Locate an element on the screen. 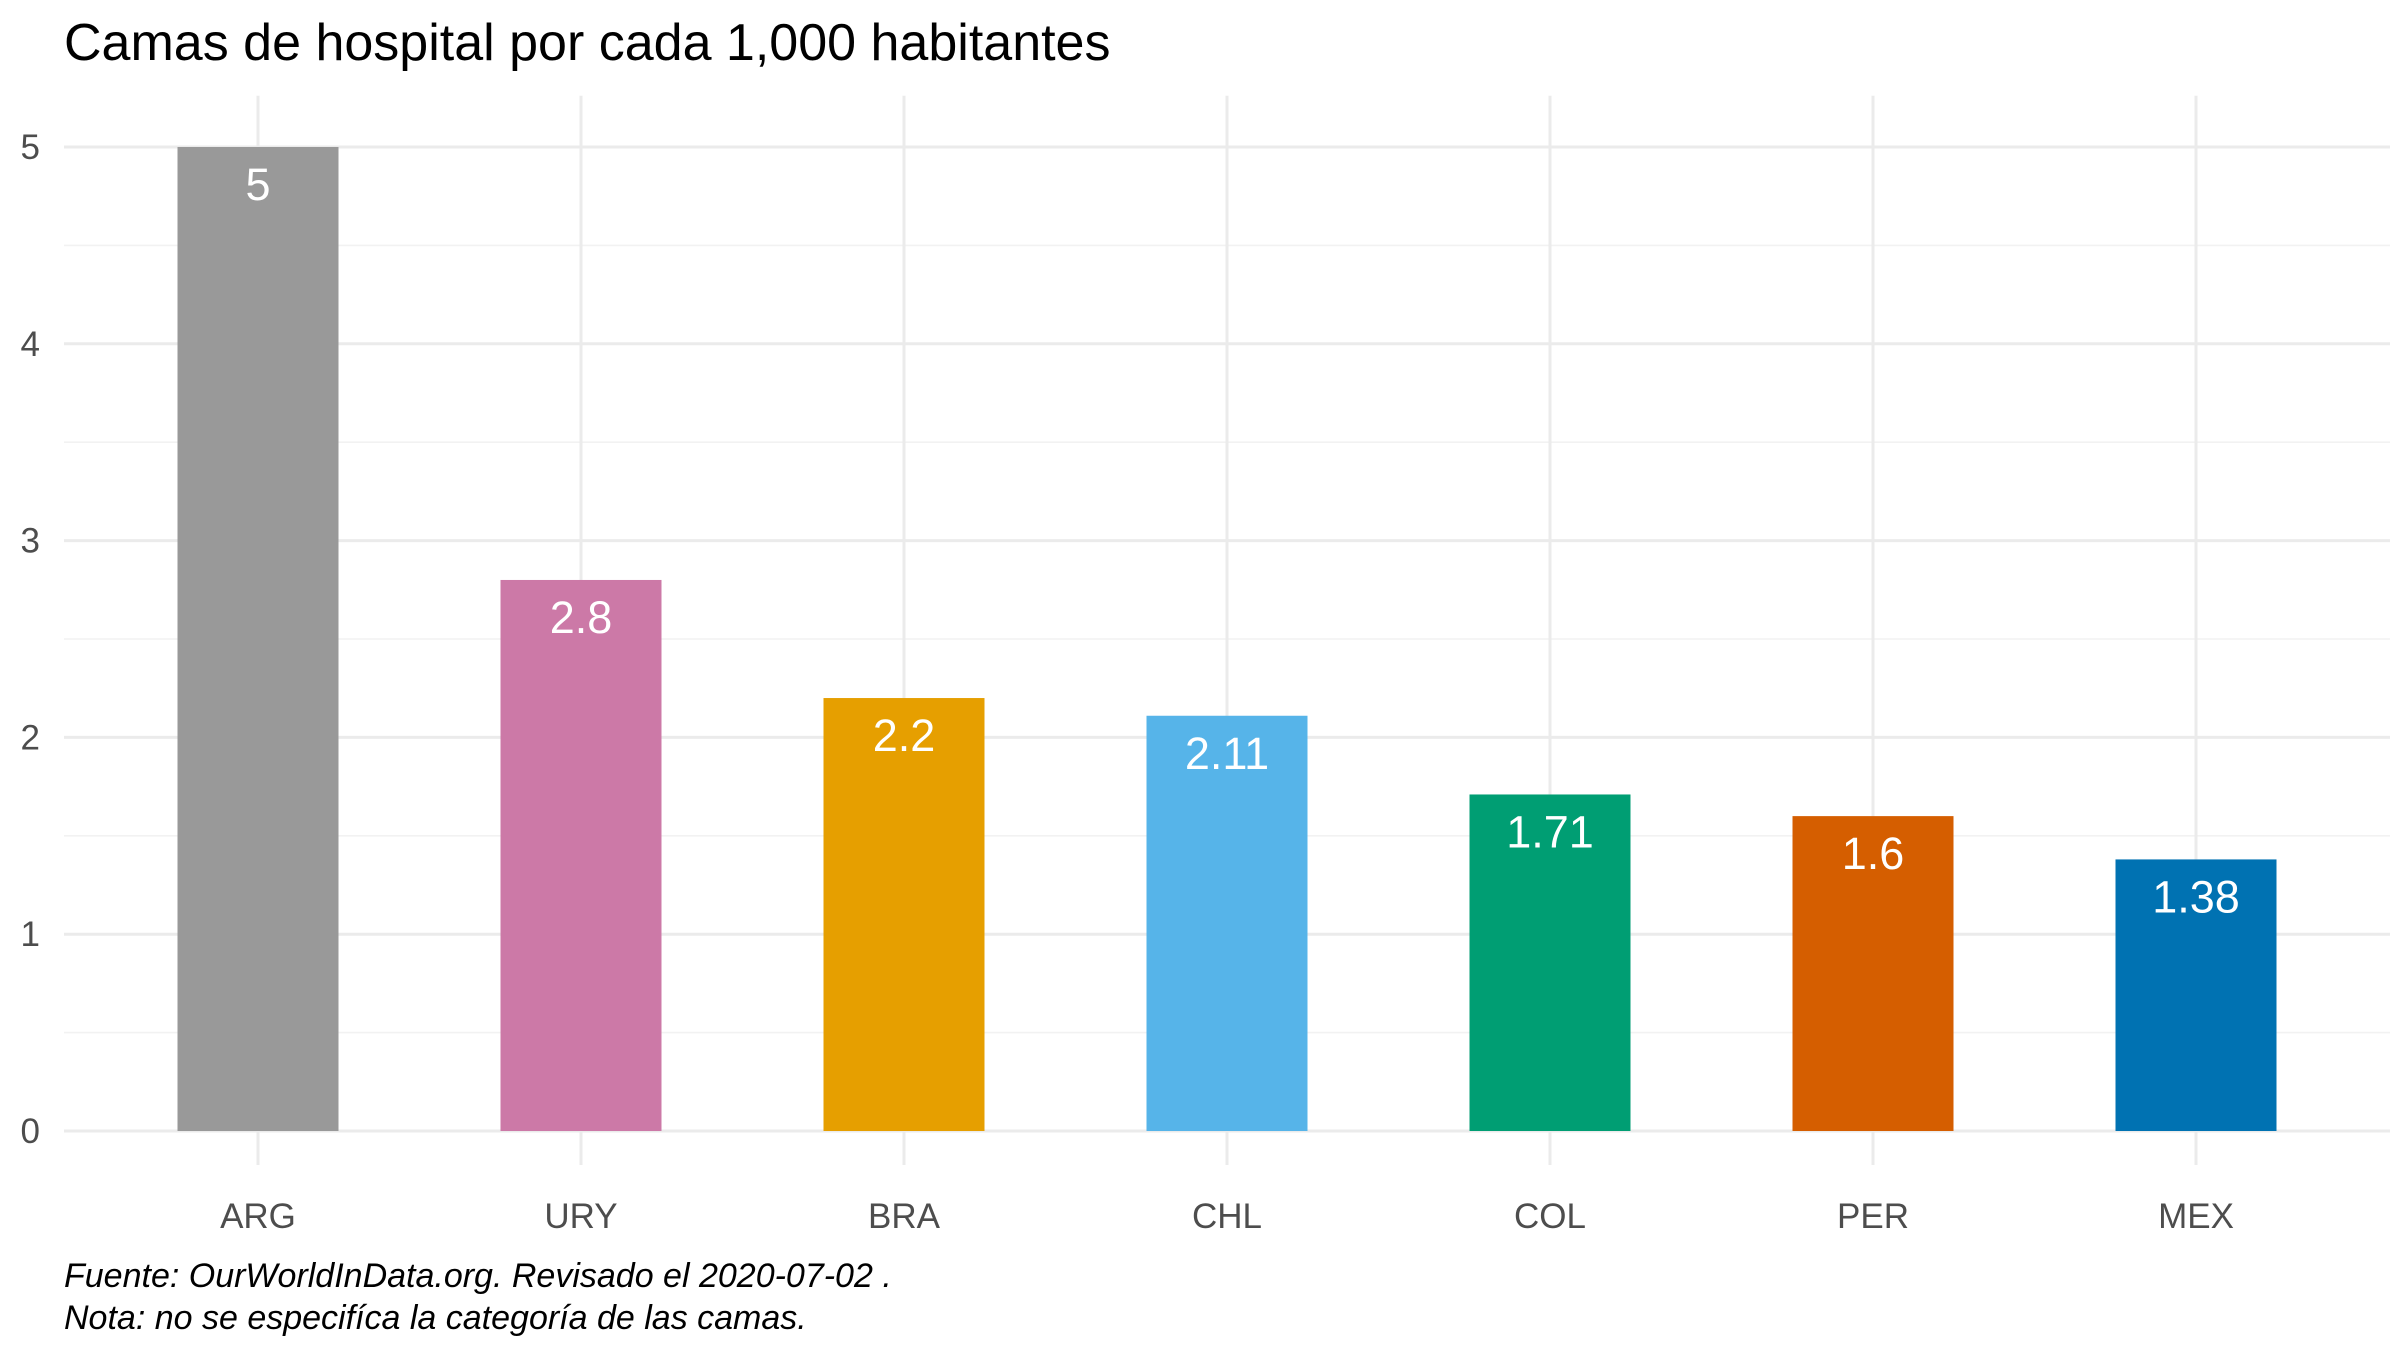 This screenshot has width=2400, height=1350. x-tick-label: CHL is located at coordinates (1227, 1216).